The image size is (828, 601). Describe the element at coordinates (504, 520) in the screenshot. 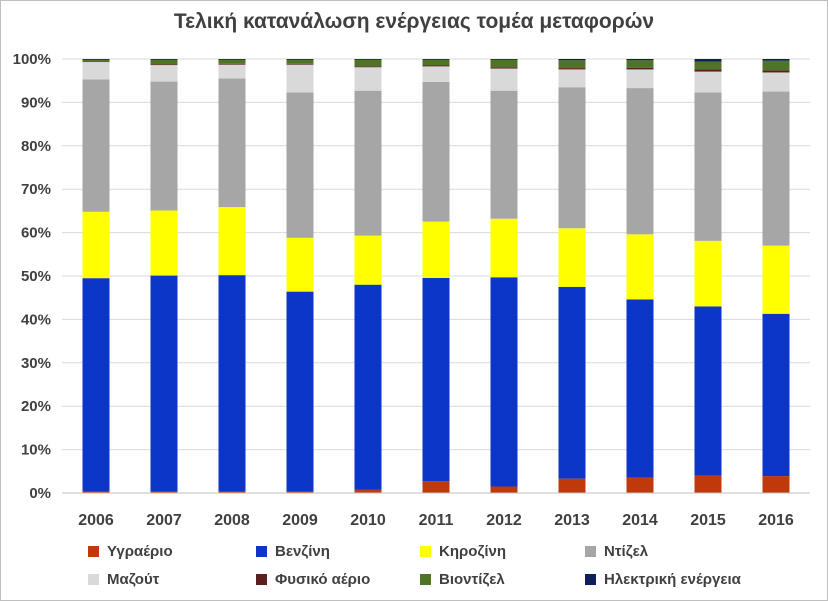

I see `x-tick-label: 2012` at that location.